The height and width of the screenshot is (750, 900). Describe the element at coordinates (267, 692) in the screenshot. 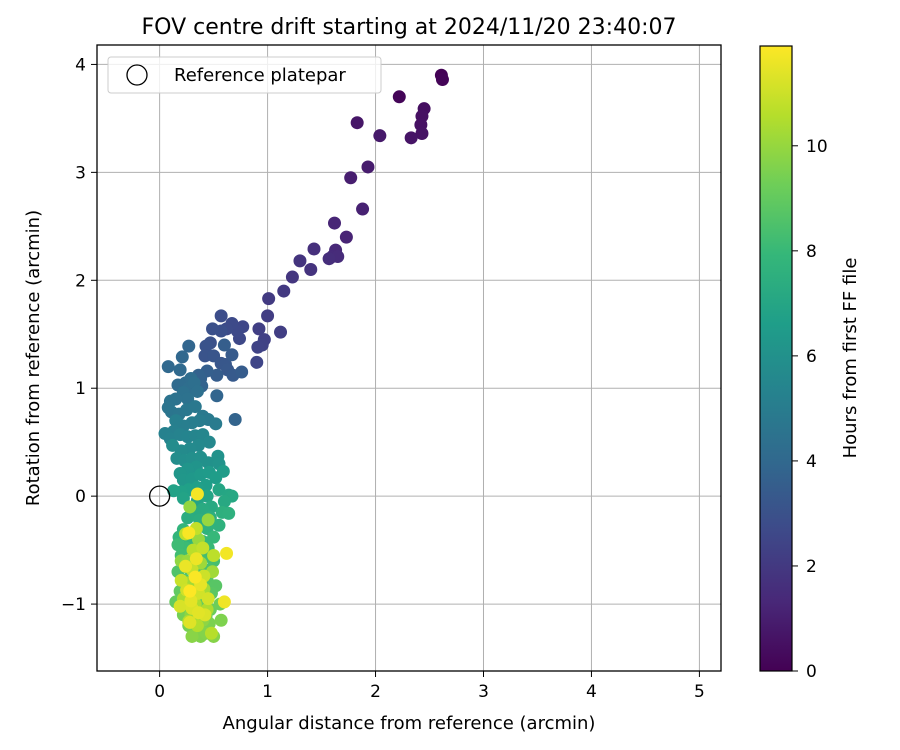

I see `x-tick-label: 1` at that location.